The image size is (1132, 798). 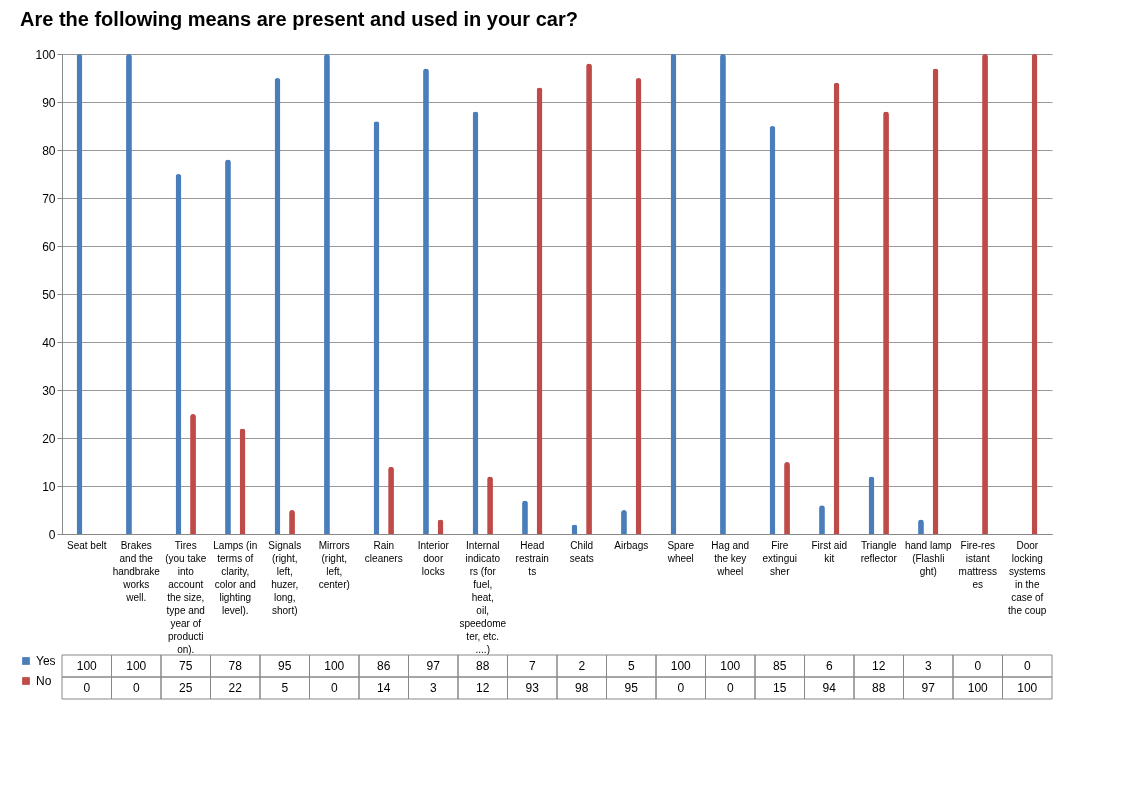 What do you see at coordinates (235, 577) in the screenshot?
I see `x-tick-label: Lamps (in terms of clarity, color and lighting level).` at bounding box center [235, 577].